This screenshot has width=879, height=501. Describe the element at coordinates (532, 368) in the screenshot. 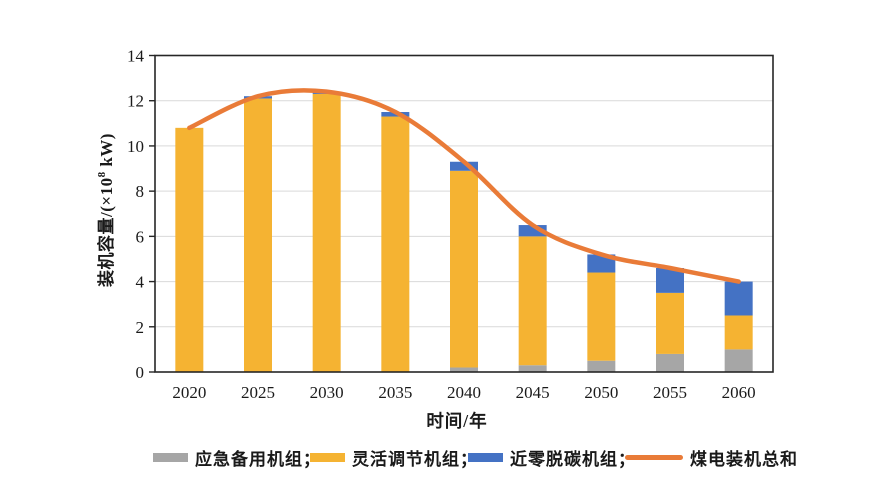

I see `bar-segment-0-2045` at that location.